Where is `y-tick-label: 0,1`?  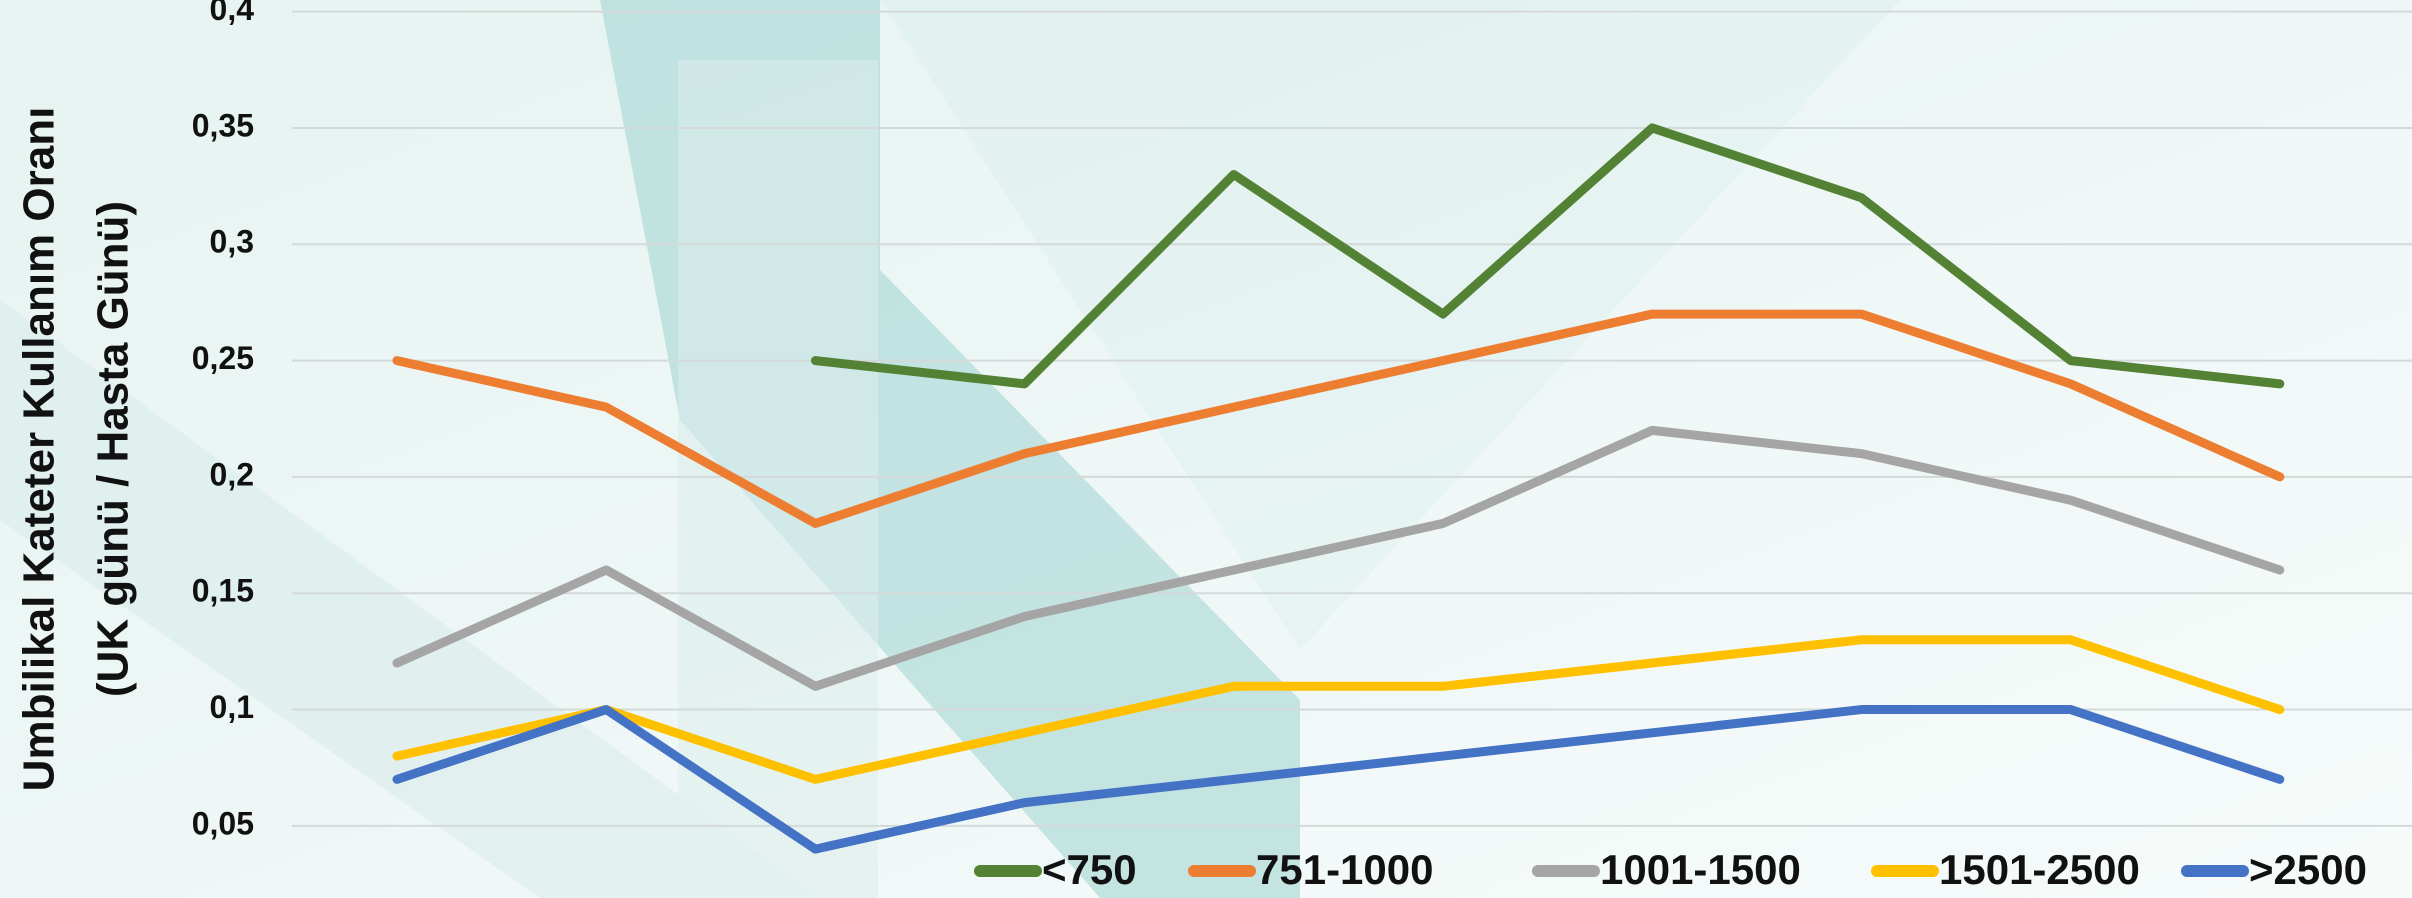 y-tick-label: 0,1 is located at coordinates (232, 707).